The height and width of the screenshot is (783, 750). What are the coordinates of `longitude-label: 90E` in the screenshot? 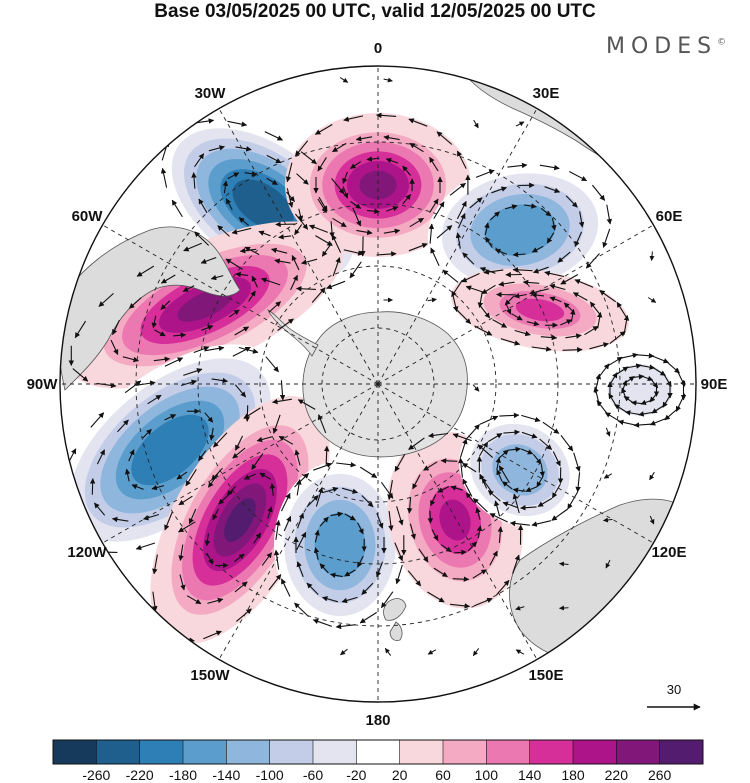 It's located at (714, 384).